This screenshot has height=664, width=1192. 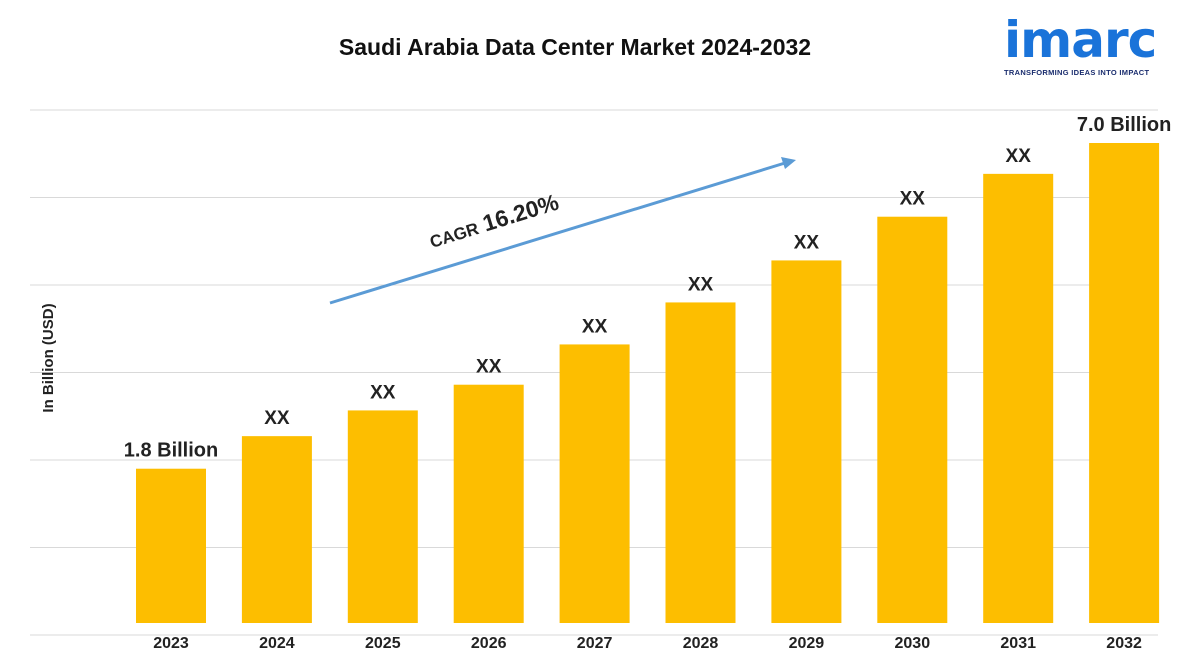 What do you see at coordinates (383, 392) in the screenshot?
I see `data-label-2025: XX` at bounding box center [383, 392].